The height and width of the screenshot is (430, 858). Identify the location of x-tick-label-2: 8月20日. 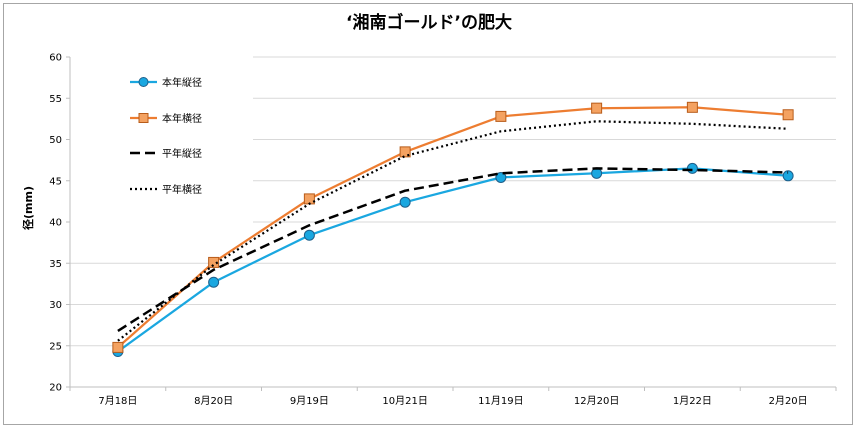
(213, 401).